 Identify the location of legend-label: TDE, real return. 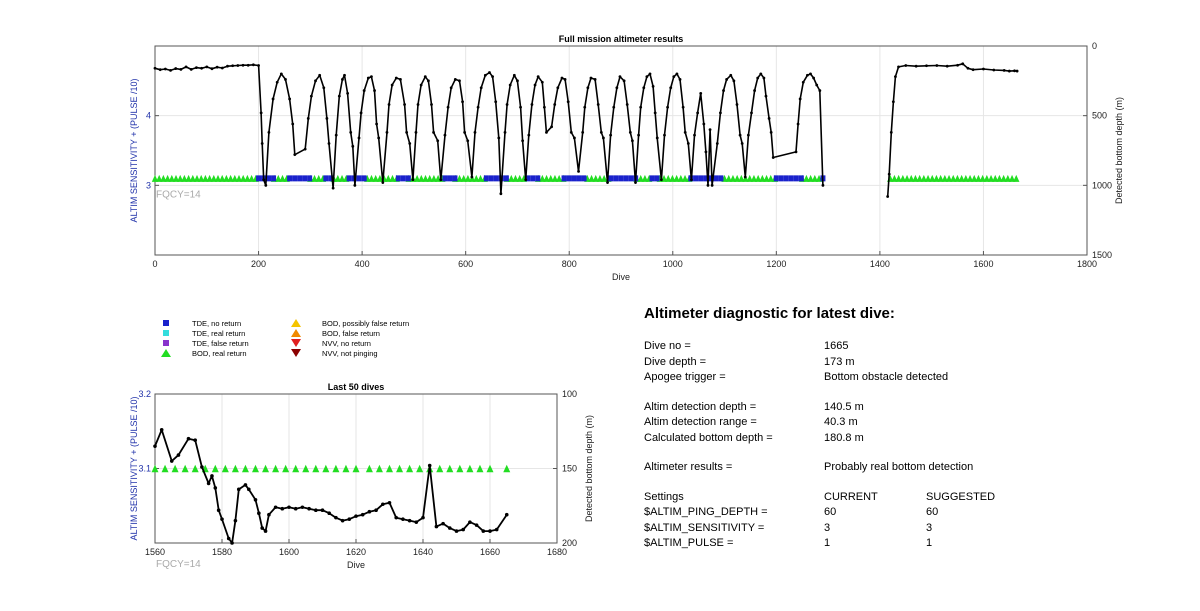
(219, 333).